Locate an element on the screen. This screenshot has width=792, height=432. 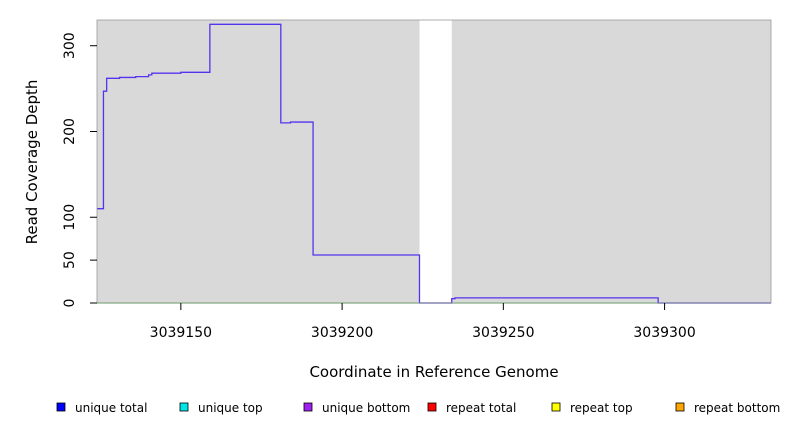
legend-item-repeat-top: repeat top is located at coordinates (592, 408).